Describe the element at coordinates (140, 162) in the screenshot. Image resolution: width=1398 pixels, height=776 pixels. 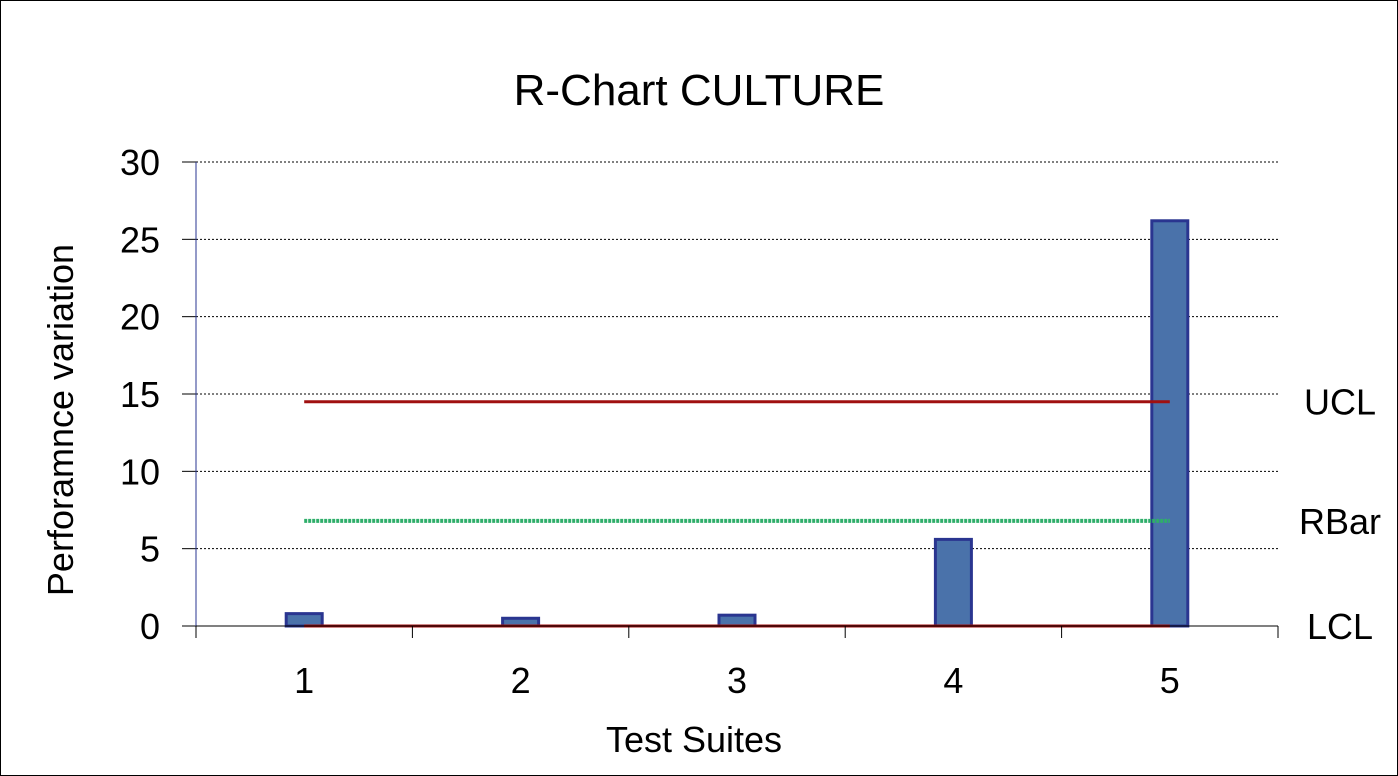
I see `y-tick-label: 30` at that location.